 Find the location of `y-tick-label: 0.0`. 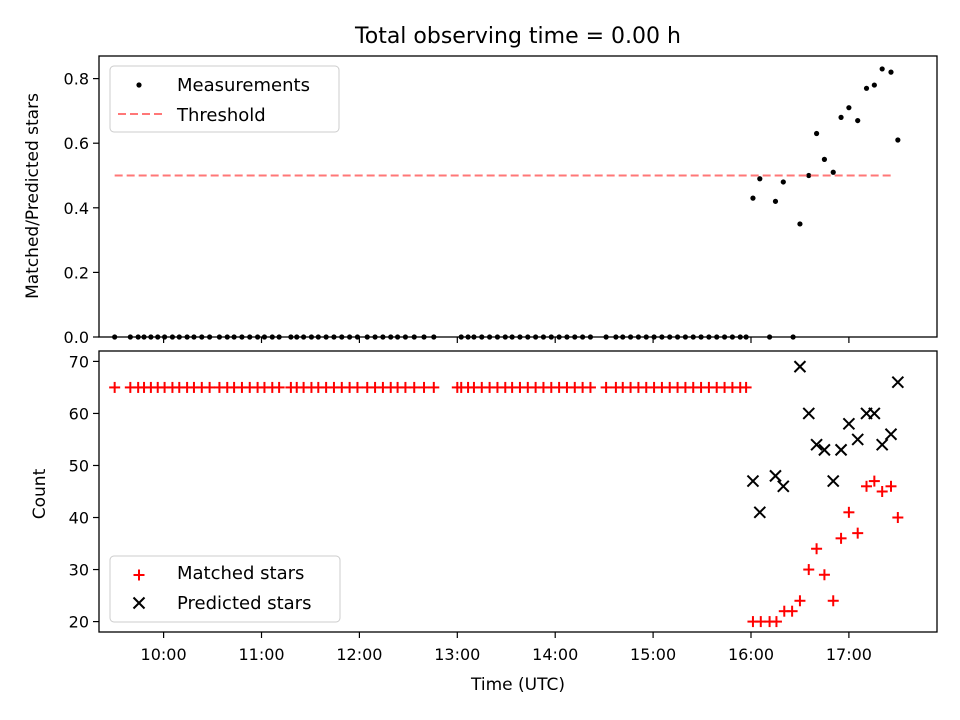

y-tick-label: 0.0 is located at coordinates (76, 337).